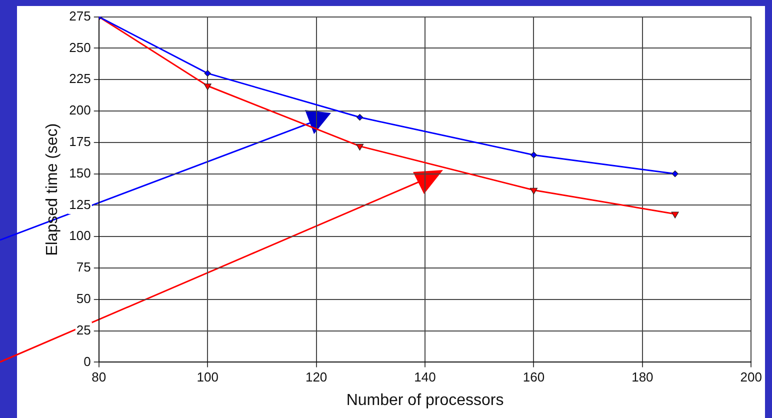 The image size is (772, 418). Describe the element at coordinates (87, 361) in the screenshot. I see `y-tick-label: 0` at that location.